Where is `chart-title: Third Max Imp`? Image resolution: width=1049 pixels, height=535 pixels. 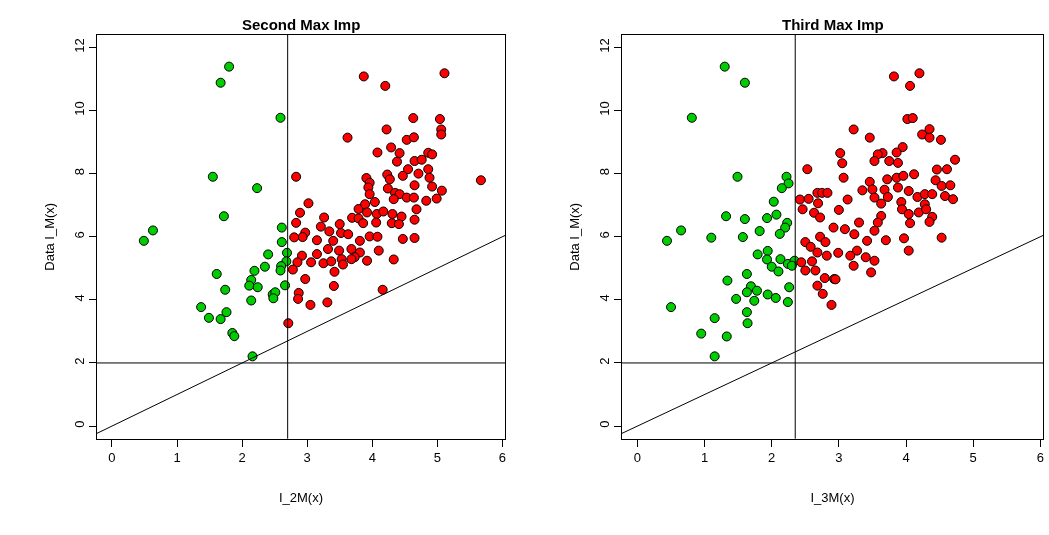
chart-title: Third Max Imp is located at coordinates (833, 24).